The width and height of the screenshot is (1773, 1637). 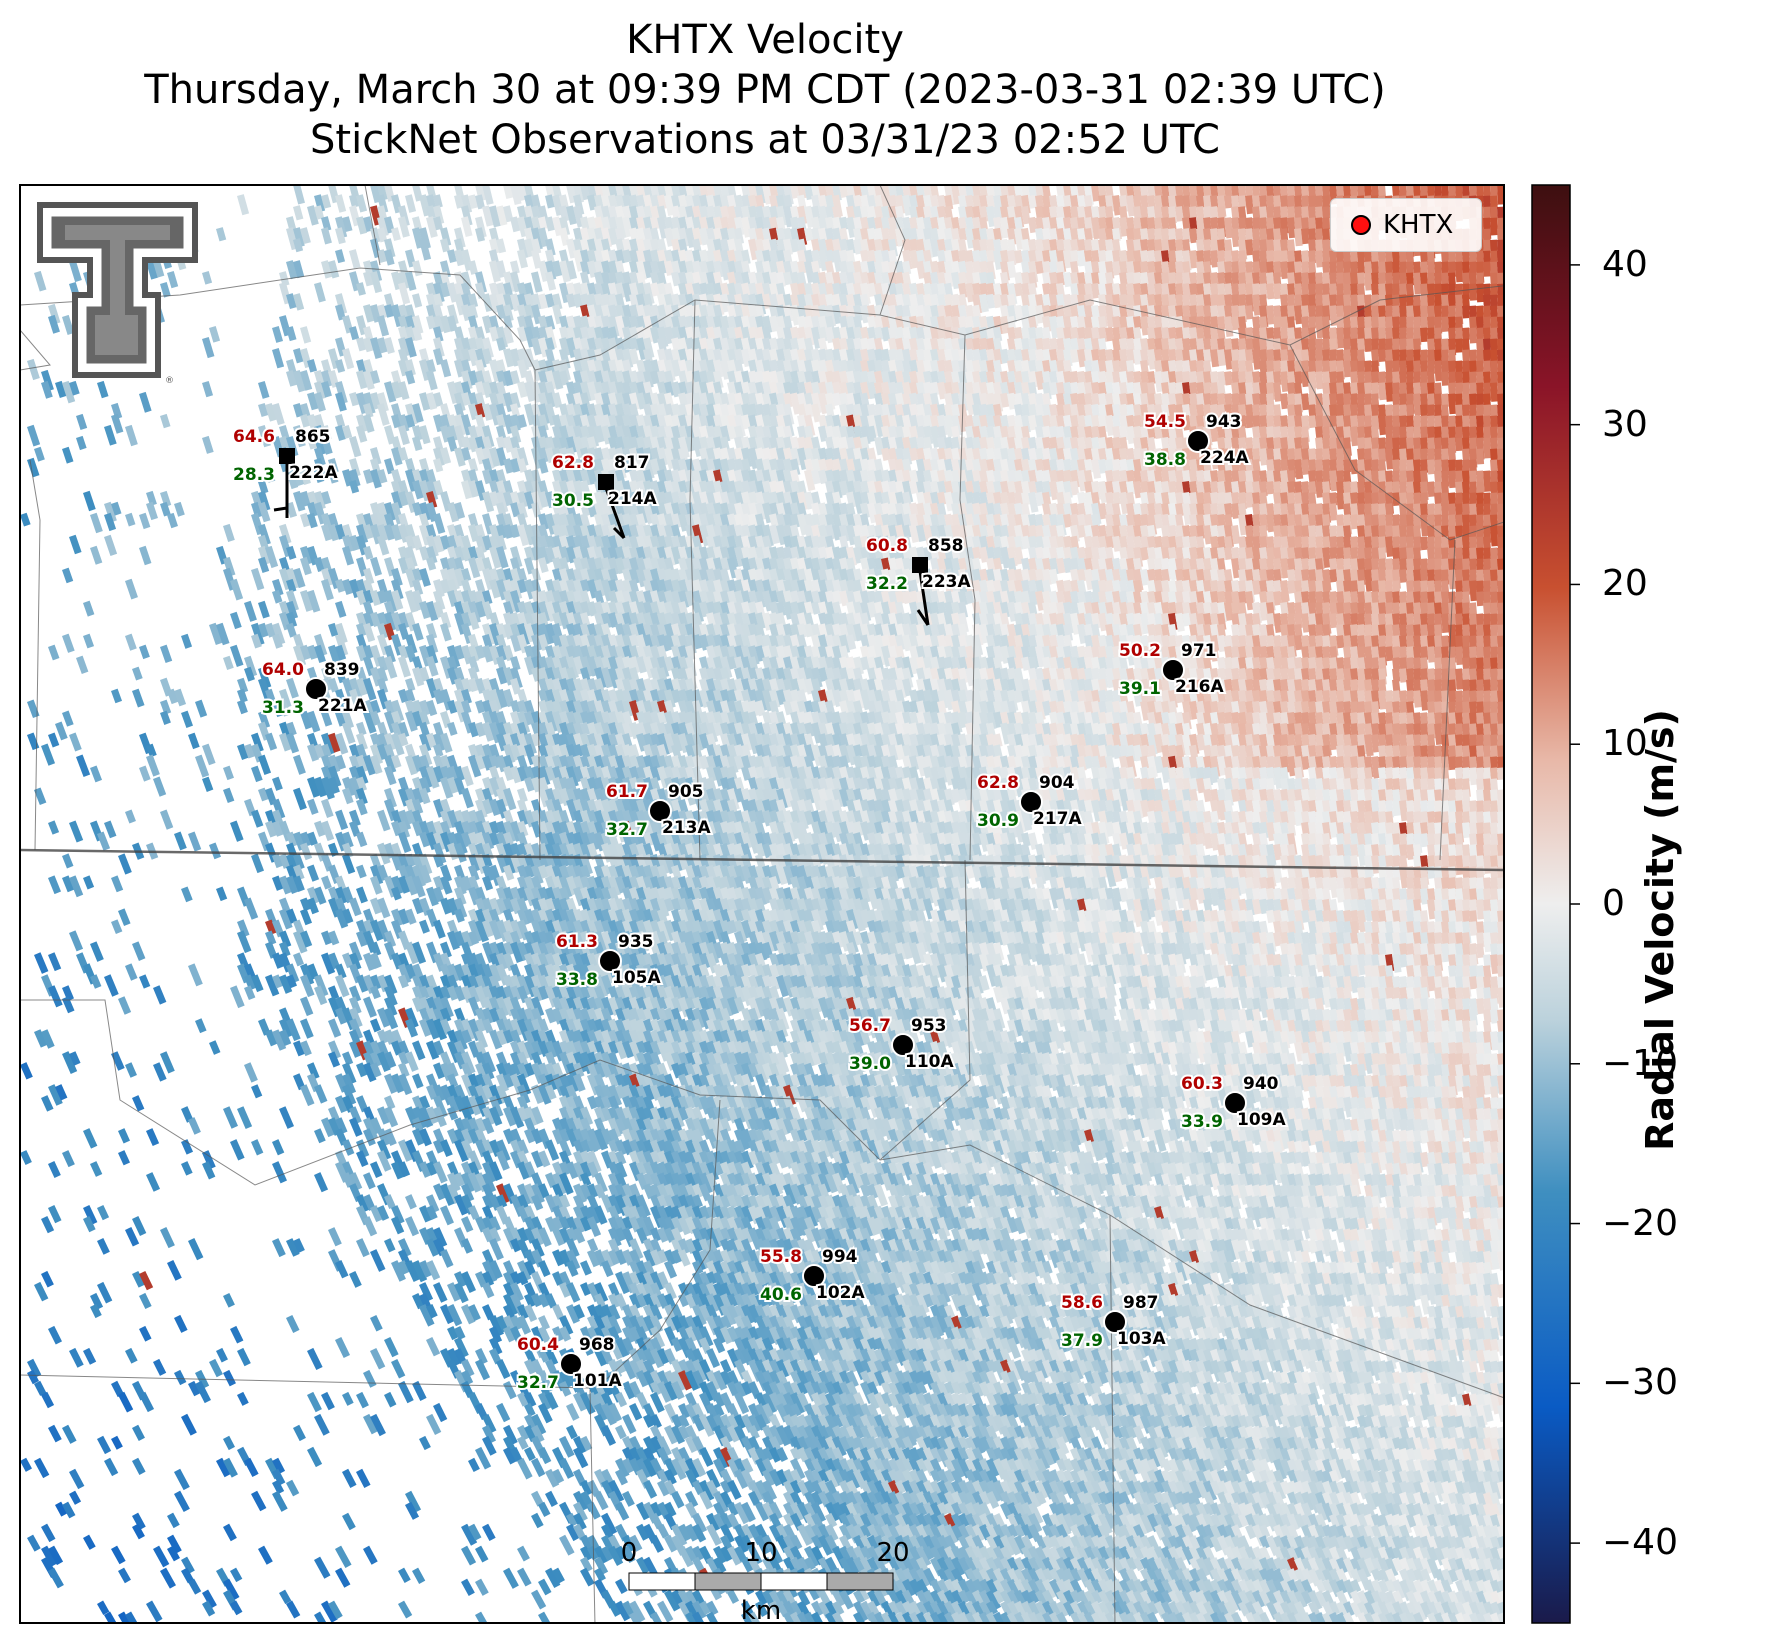 What do you see at coordinates (1640, 1543) in the screenshot?
I see `colorbar-tick-label: −40` at bounding box center [1640, 1543].